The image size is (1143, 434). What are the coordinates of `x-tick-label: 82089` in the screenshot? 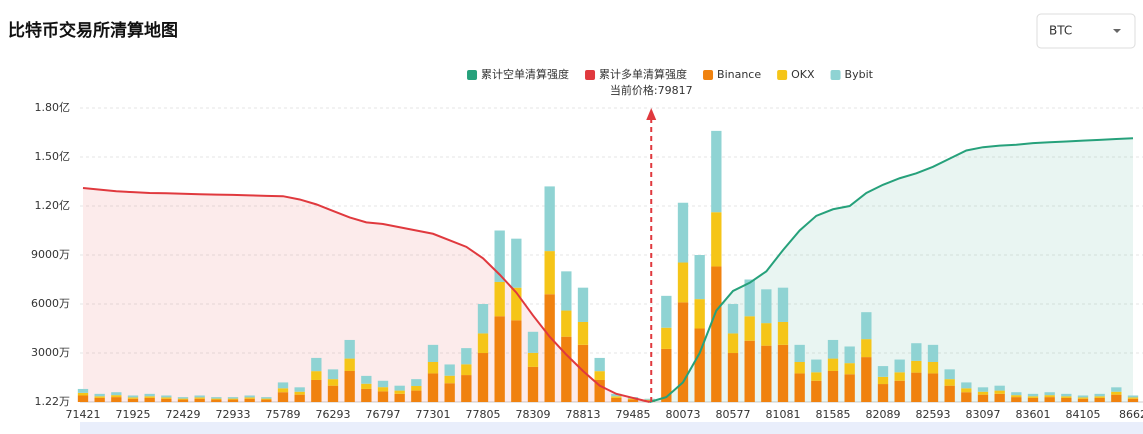 It's located at (883, 414).